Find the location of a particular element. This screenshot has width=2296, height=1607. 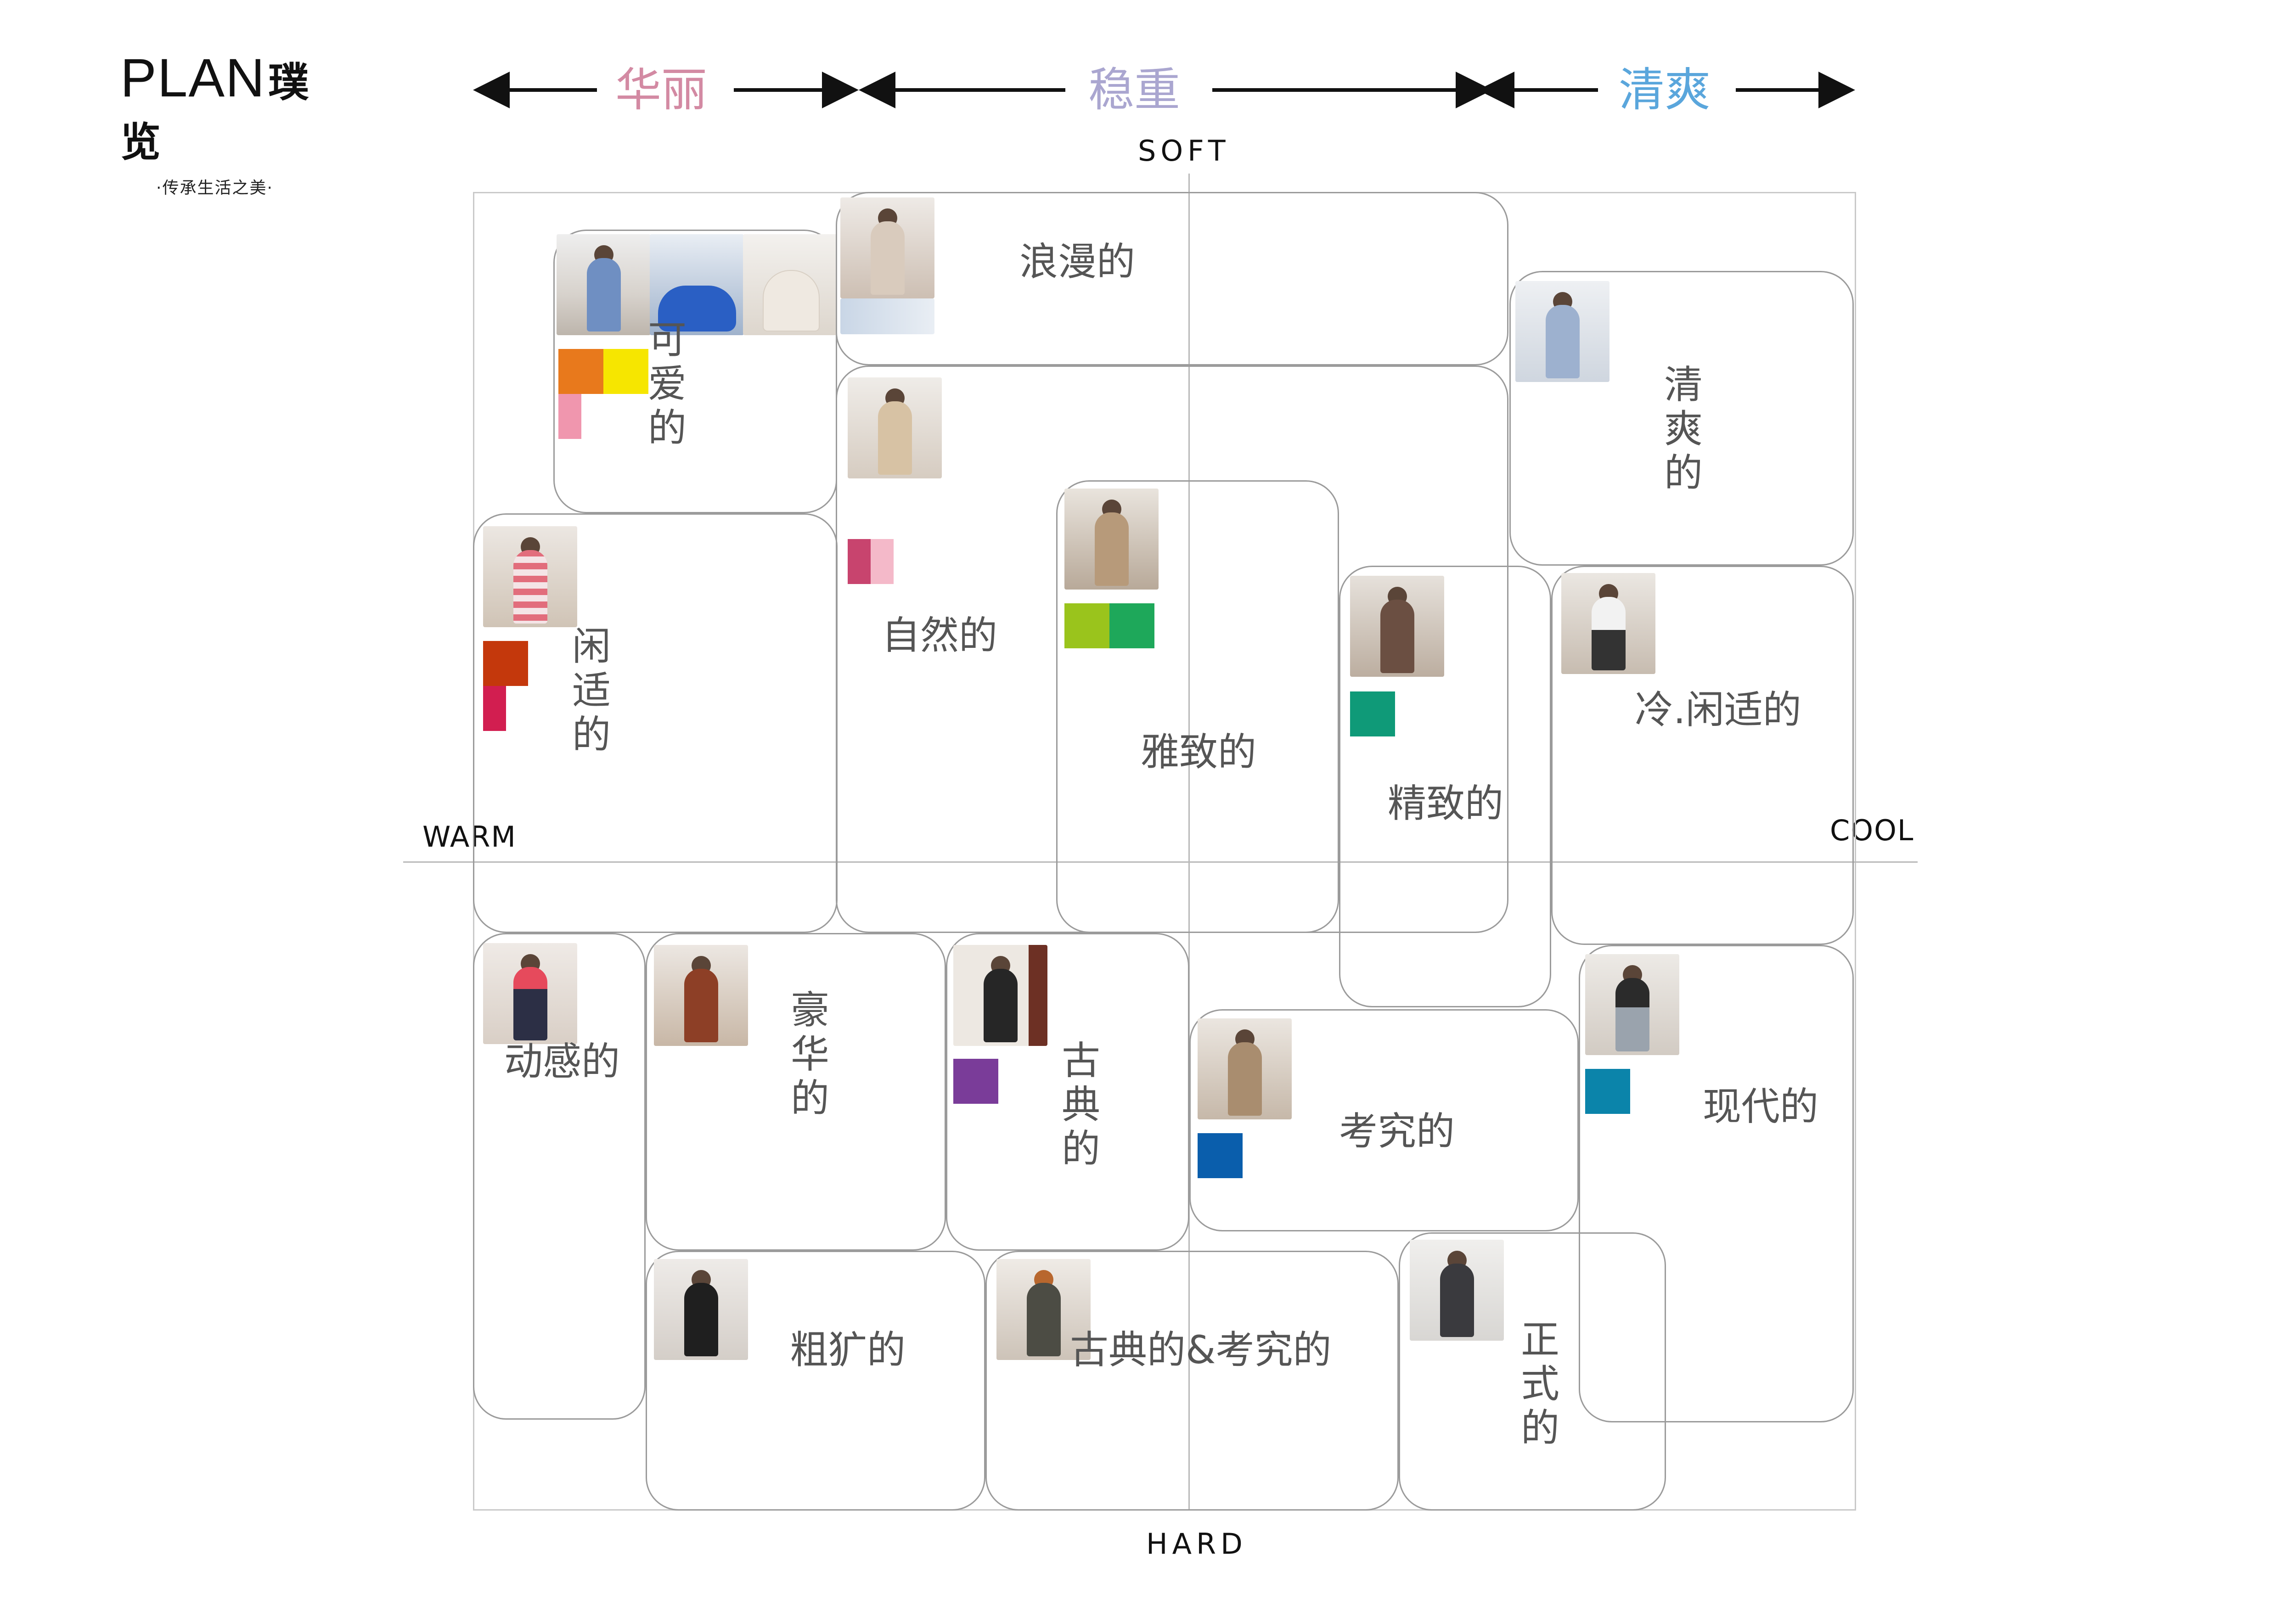

photo-clear-outfit is located at coordinates (1562, 331).